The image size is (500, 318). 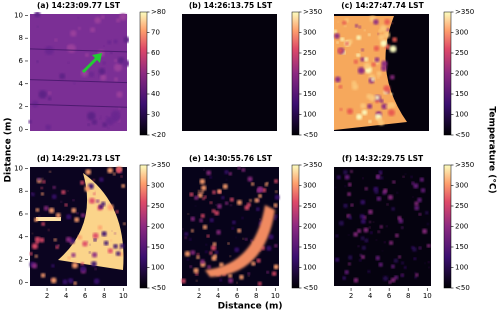 I want to click on colorbar-tick-label: 300, so click(x=157, y=186).